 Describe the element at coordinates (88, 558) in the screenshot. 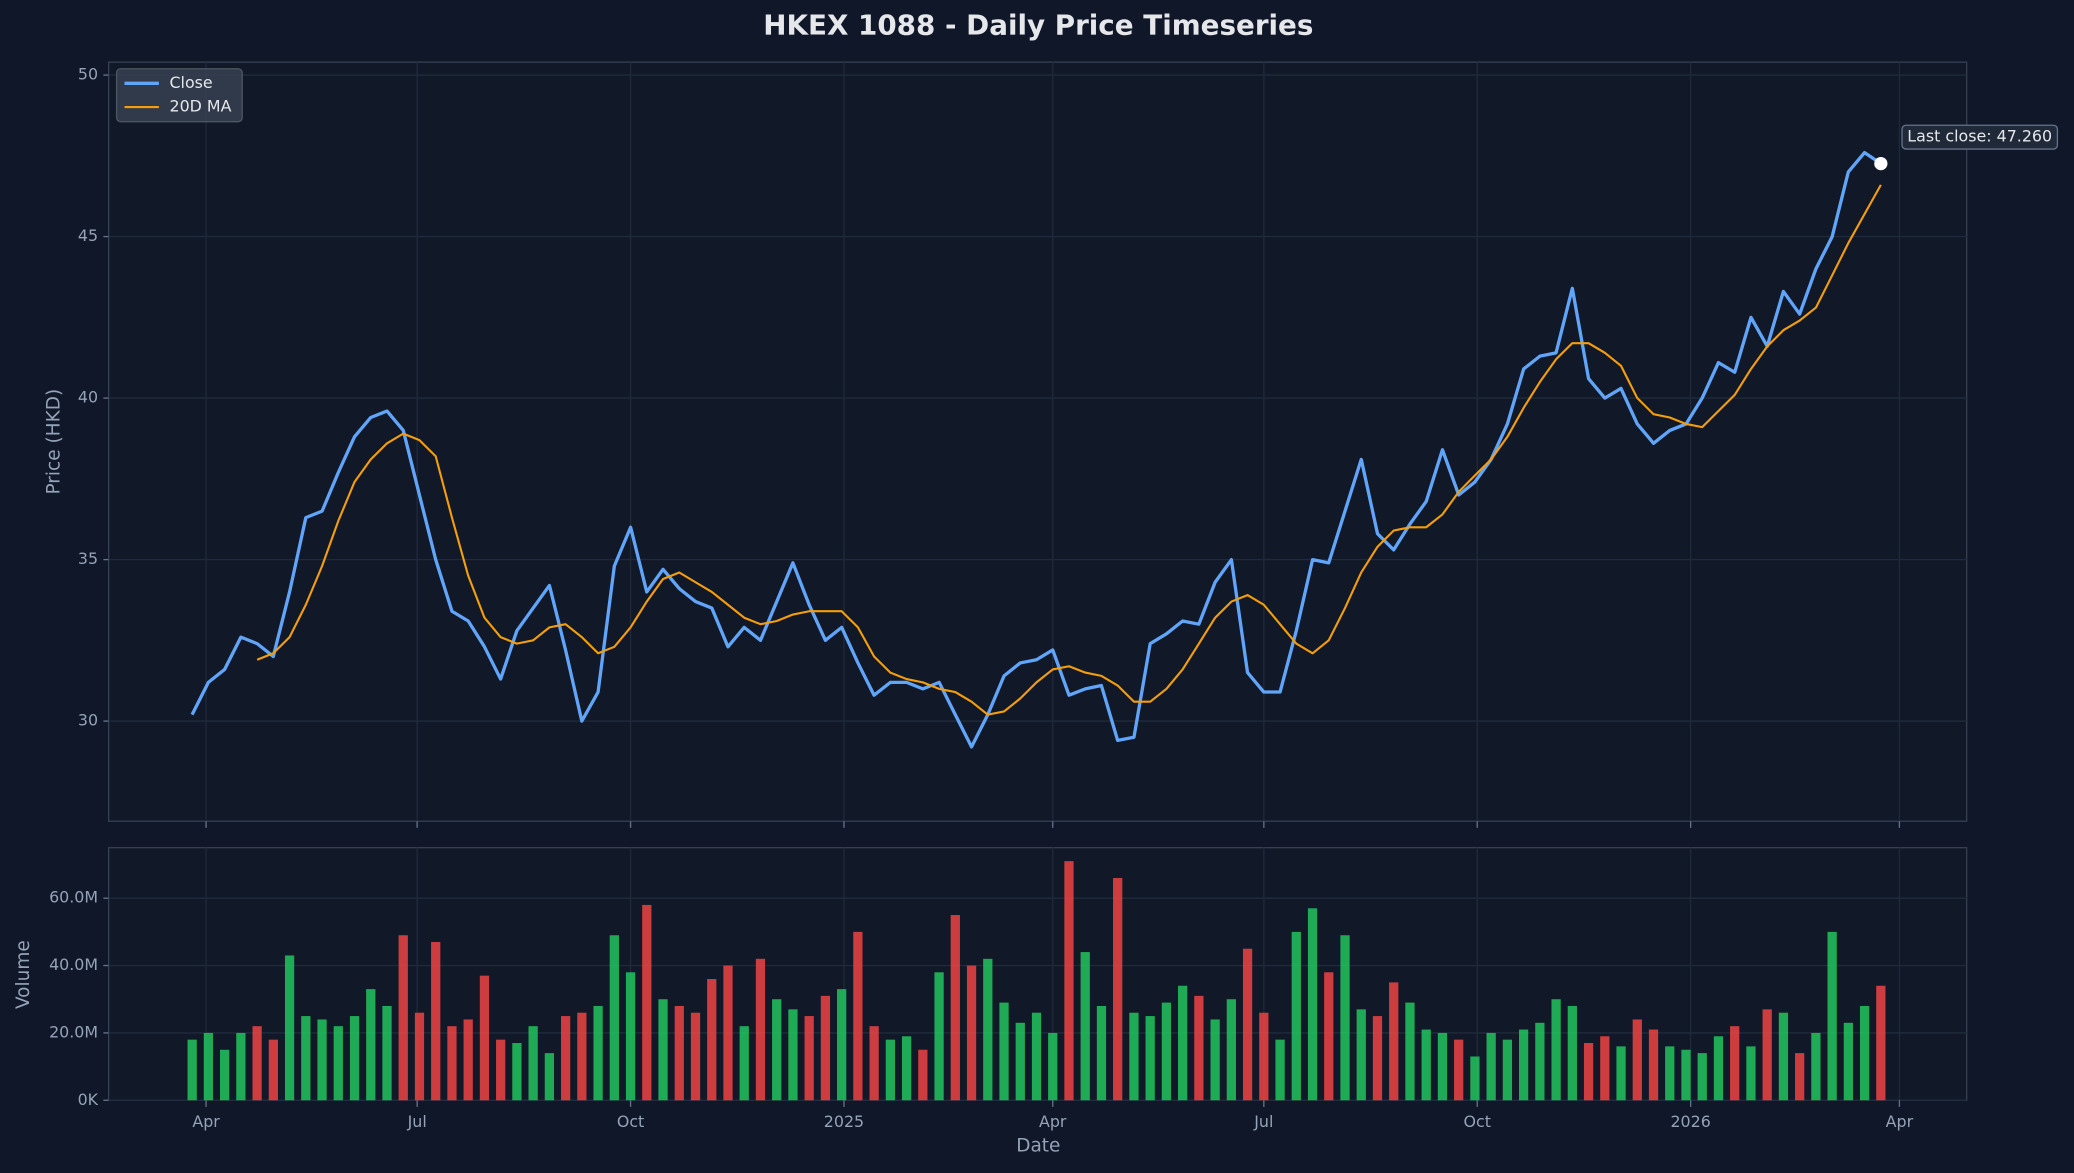

I see `y-tick-label: 35` at that location.